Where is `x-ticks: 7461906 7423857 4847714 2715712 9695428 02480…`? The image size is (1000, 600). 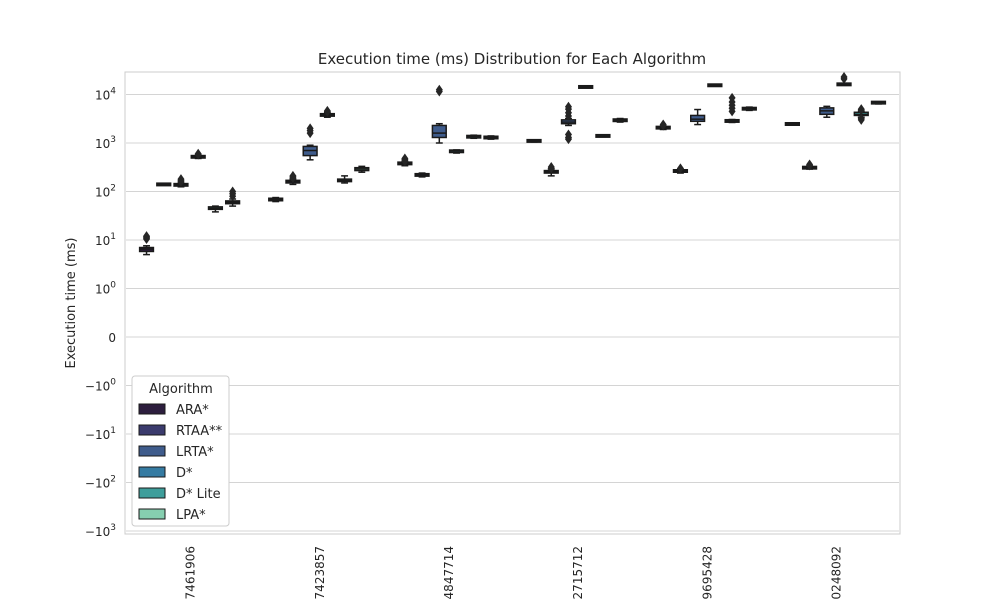 x-ticks: 7461906 7423857 4847714 2715712 9695428 02480… is located at coordinates (514, 572).